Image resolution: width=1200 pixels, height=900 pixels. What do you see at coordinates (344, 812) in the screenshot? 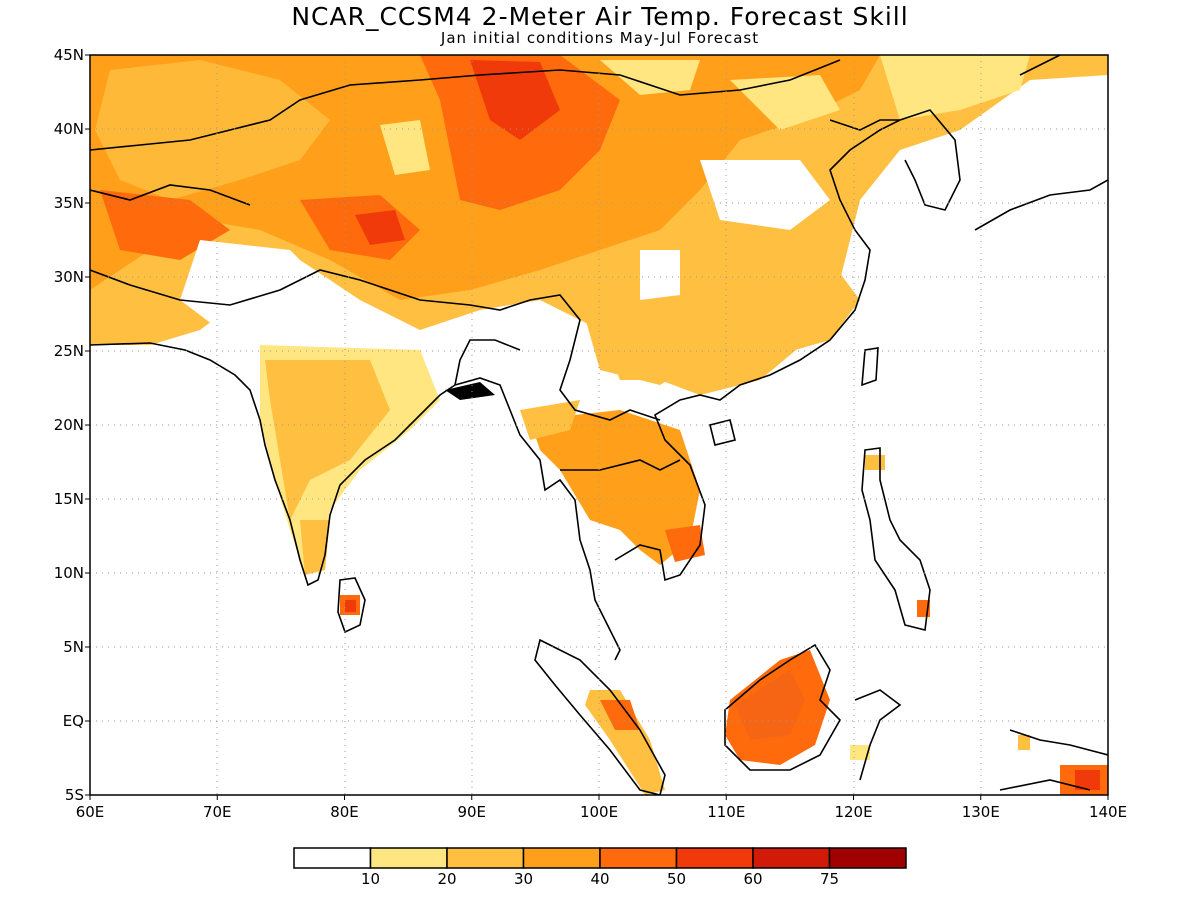
I see `x-tick-label: 80E` at bounding box center [344, 812].